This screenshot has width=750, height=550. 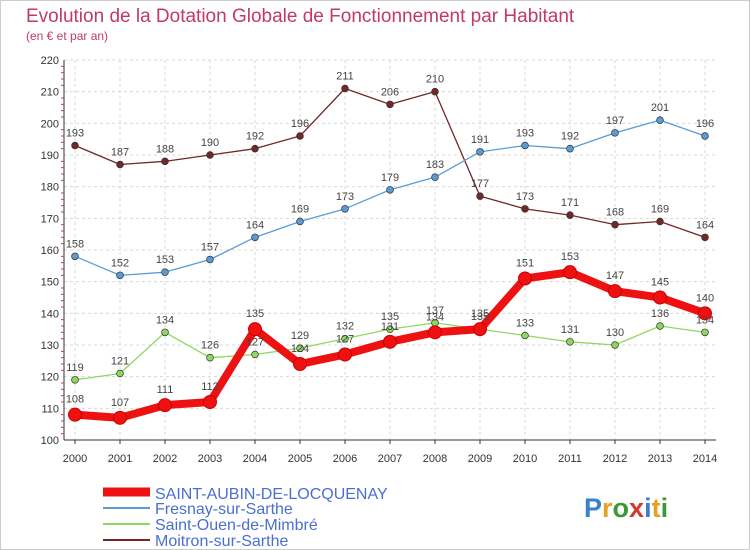 I want to click on legend-label-saint-aubin: SAINT-AUBIN-DE-LOCQUENAY, so click(x=271, y=494).